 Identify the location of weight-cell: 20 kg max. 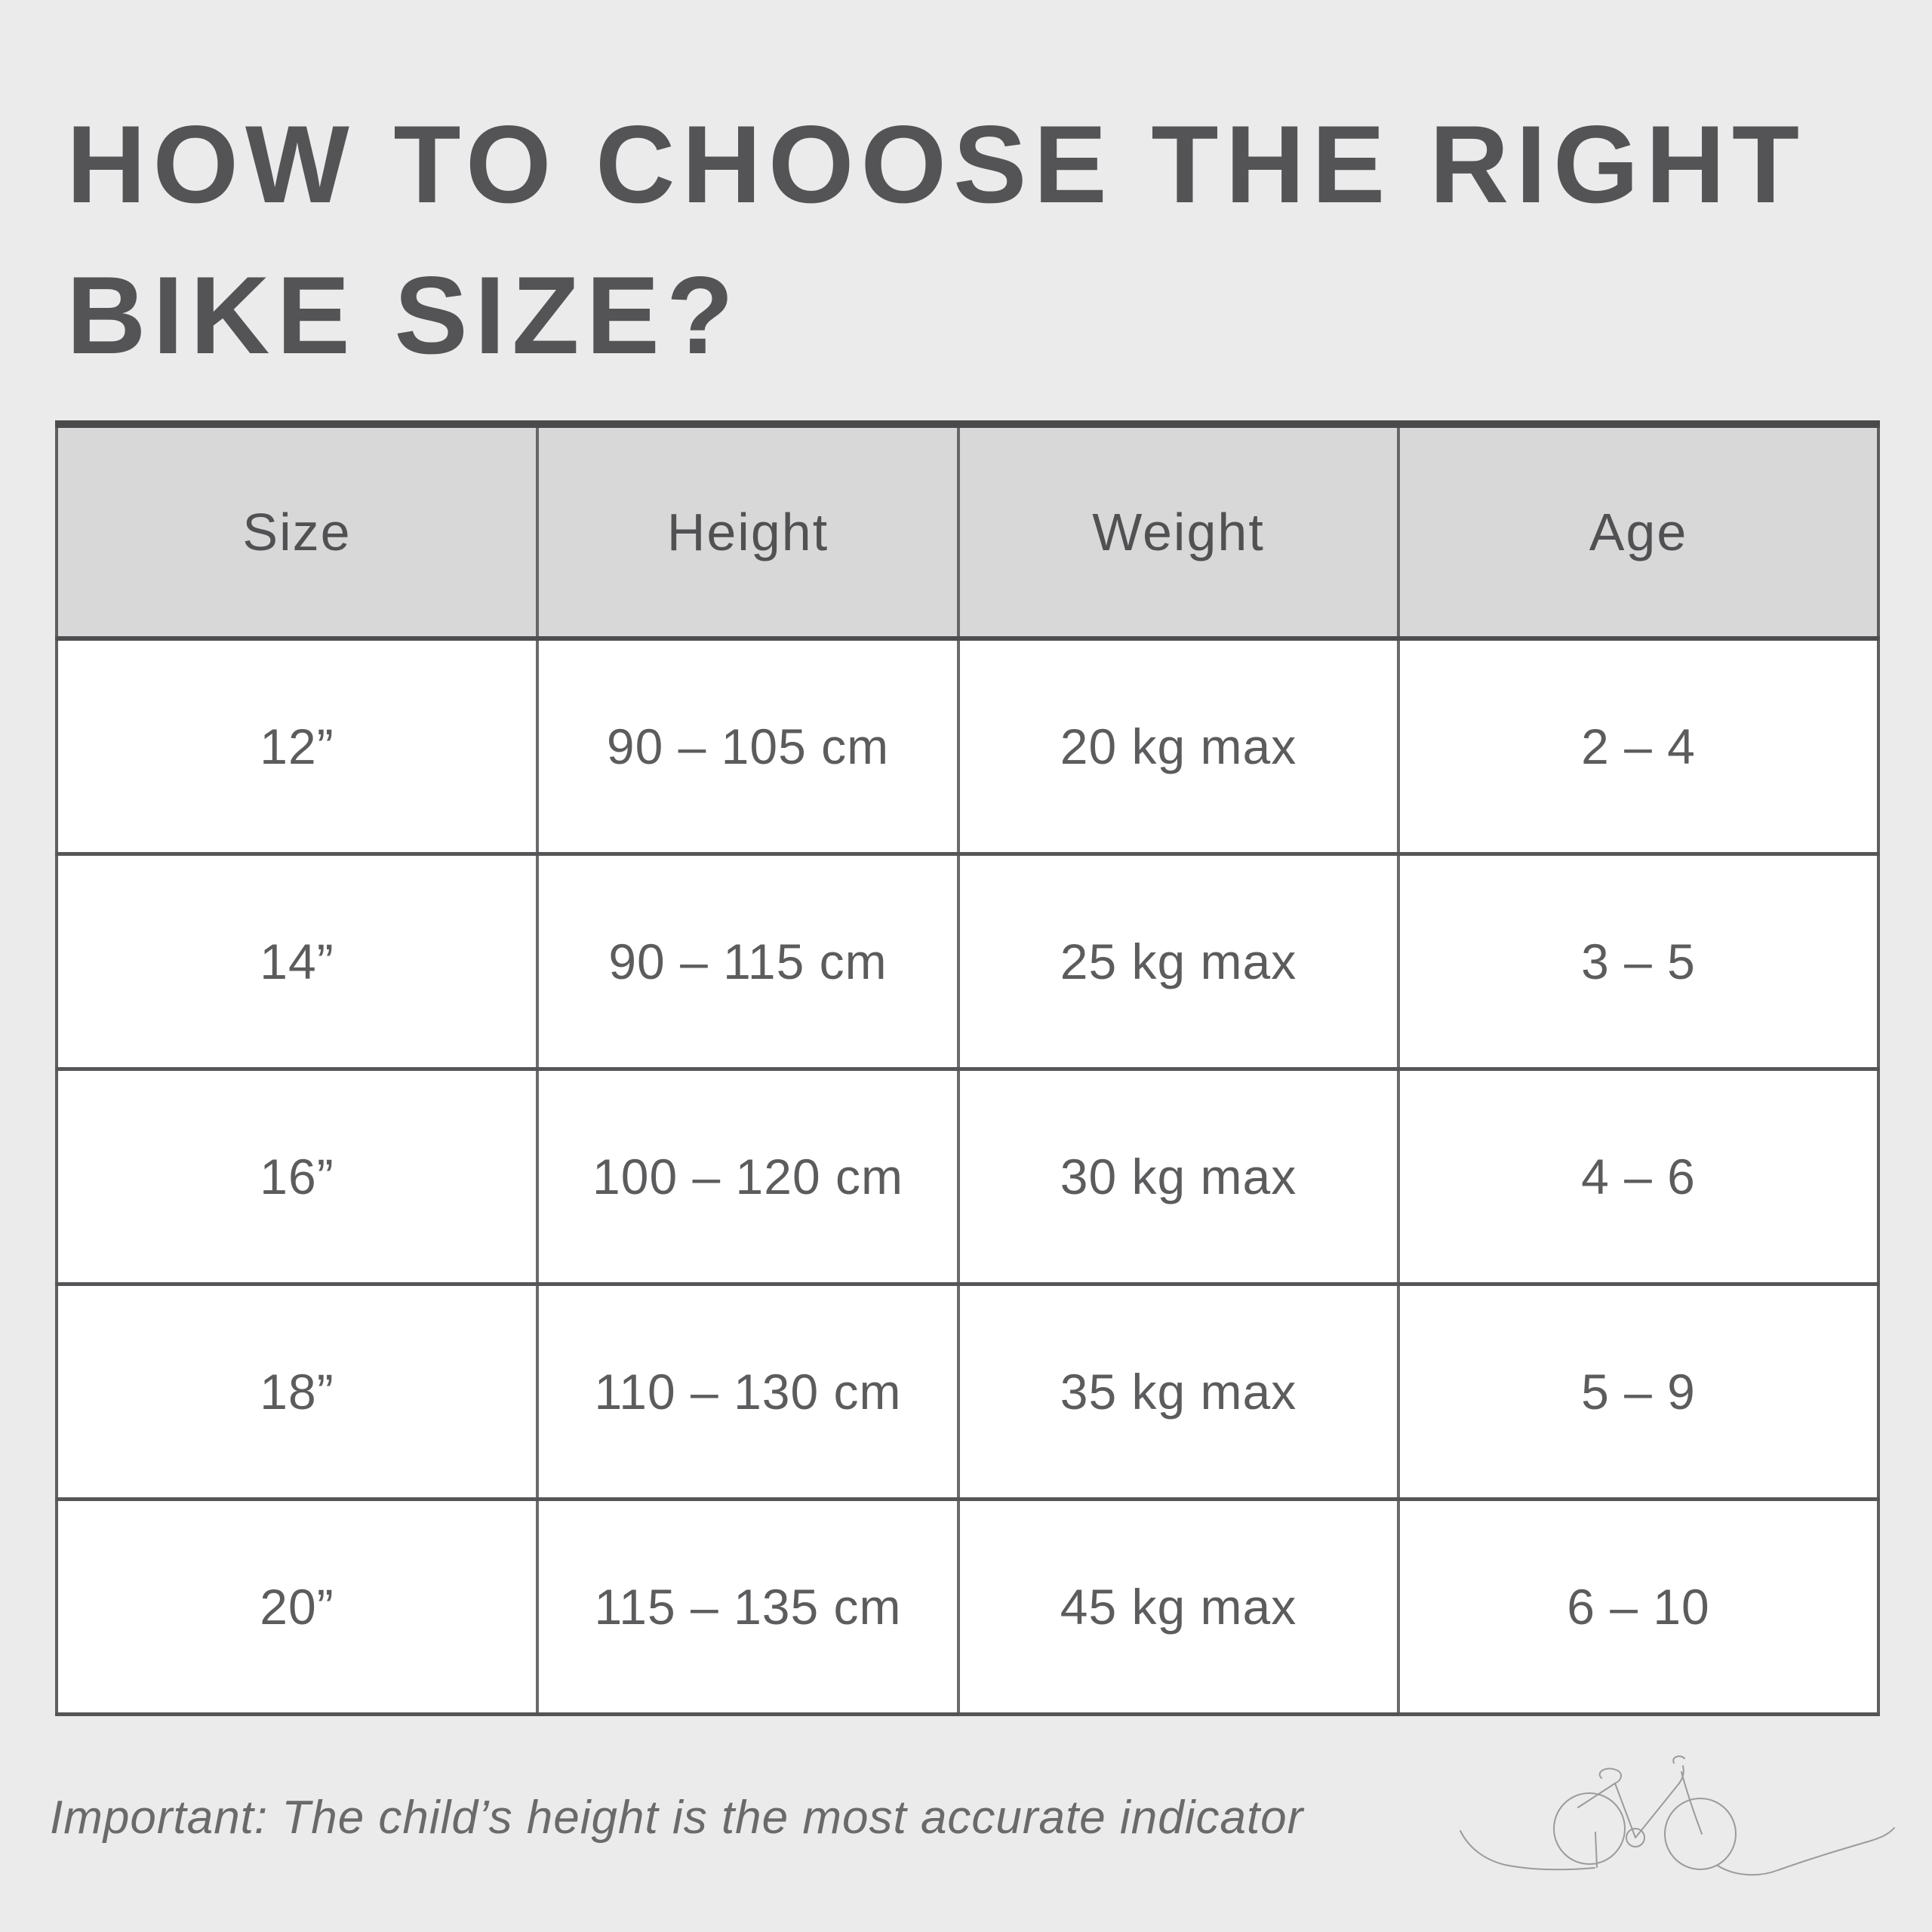
(1179, 747).